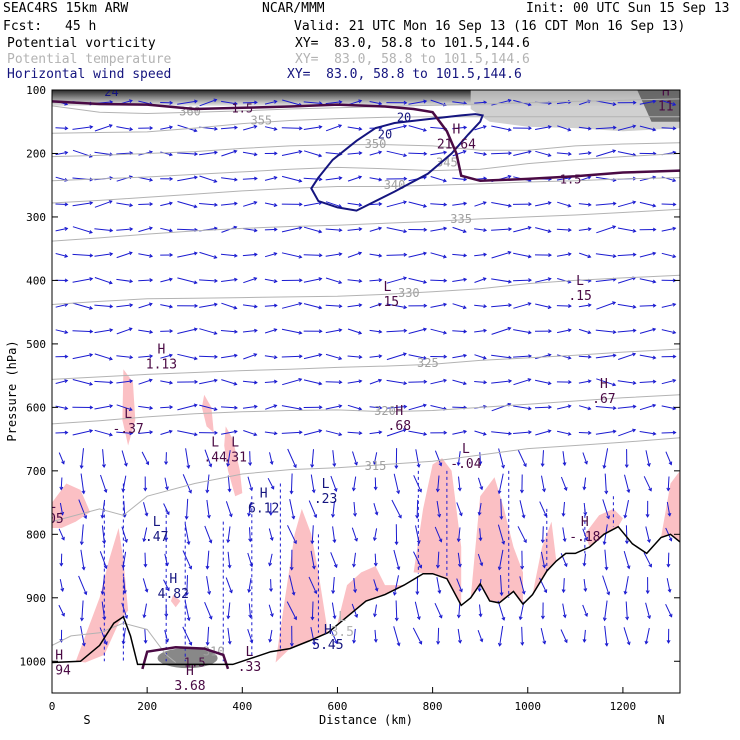 The height and width of the screenshot is (740, 740). What do you see at coordinates (111, 92) in the screenshot?
I see `wind-contour-label: 24` at bounding box center [111, 92].